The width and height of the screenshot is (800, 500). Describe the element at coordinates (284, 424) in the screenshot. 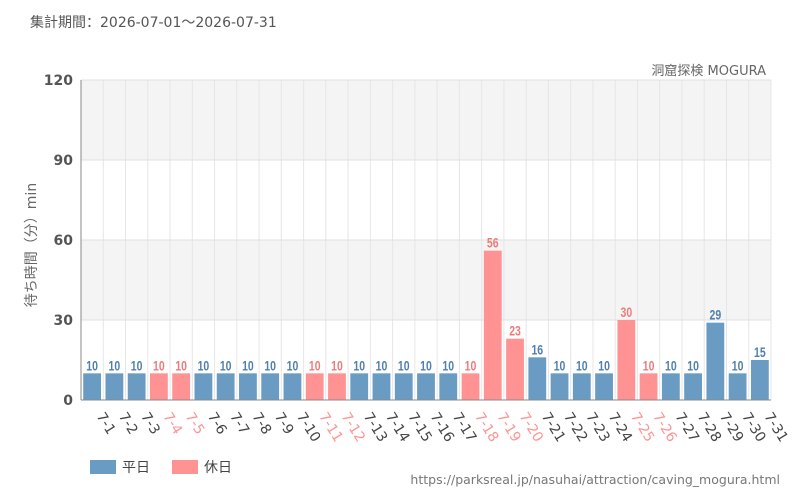

I see `x-tick-label: 7-9` at that location.